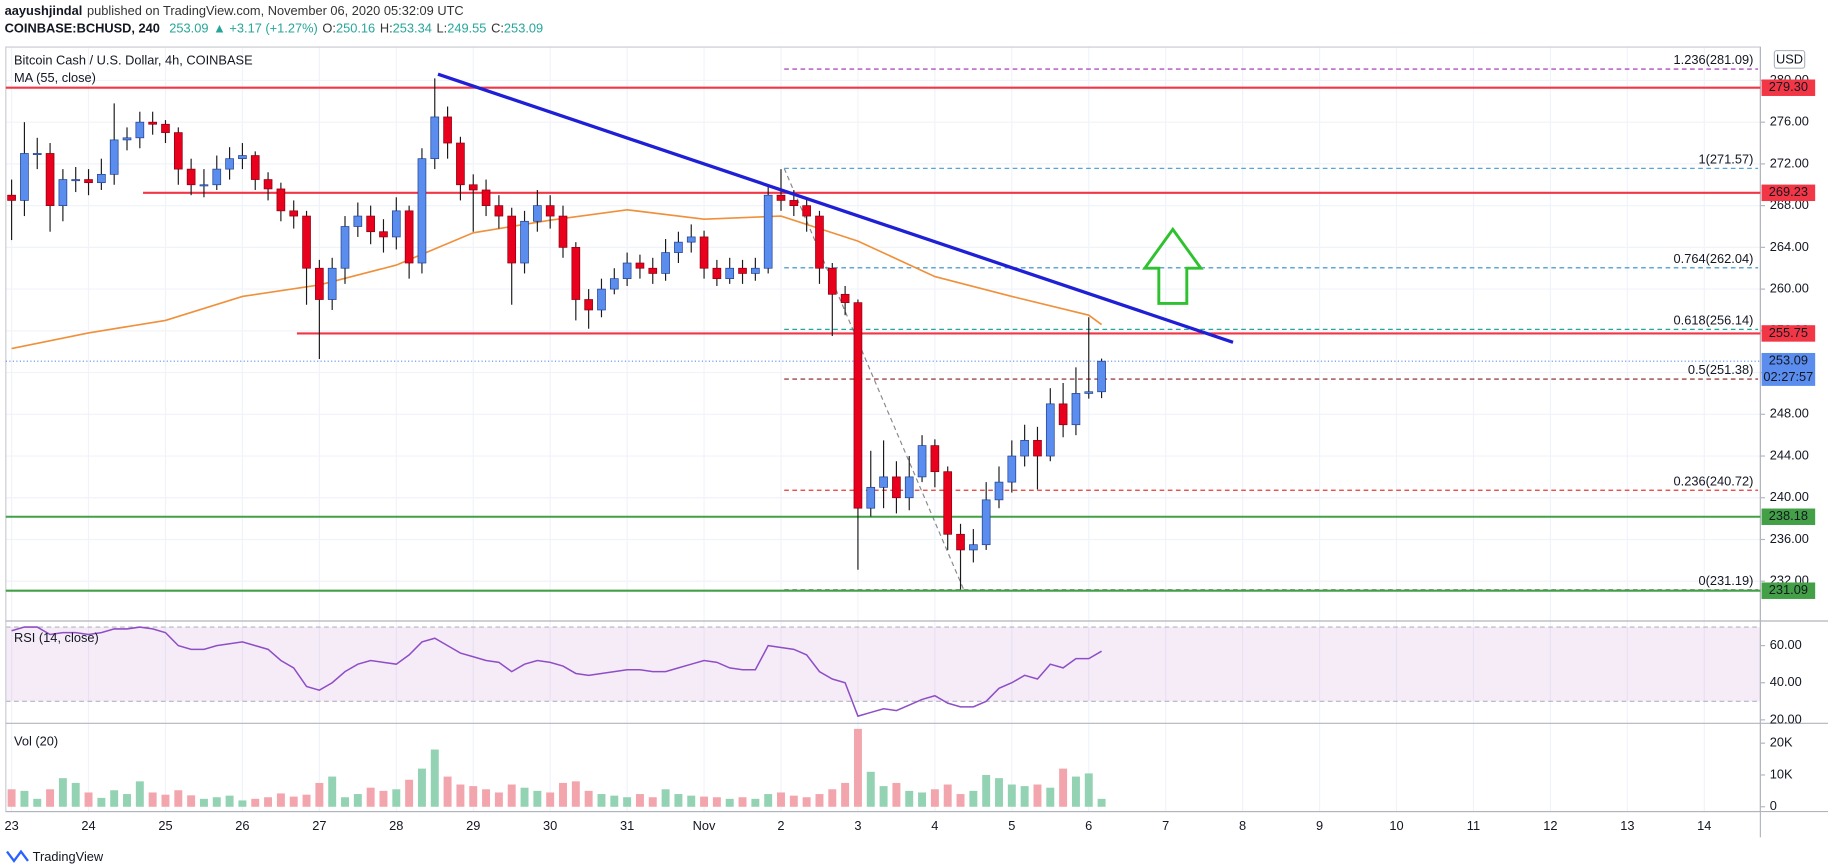  Describe the element at coordinates (265, 28) in the screenshot. I see `change: ▲ +3.17 (+1.27%)` at that location.